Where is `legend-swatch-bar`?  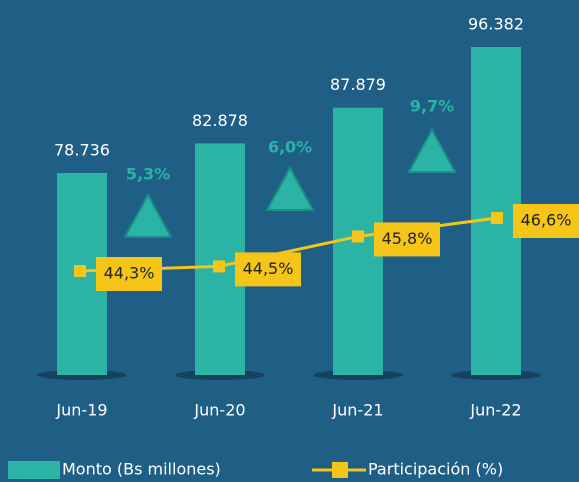
legend-swatch-bar is located at coordinates (34, 470).